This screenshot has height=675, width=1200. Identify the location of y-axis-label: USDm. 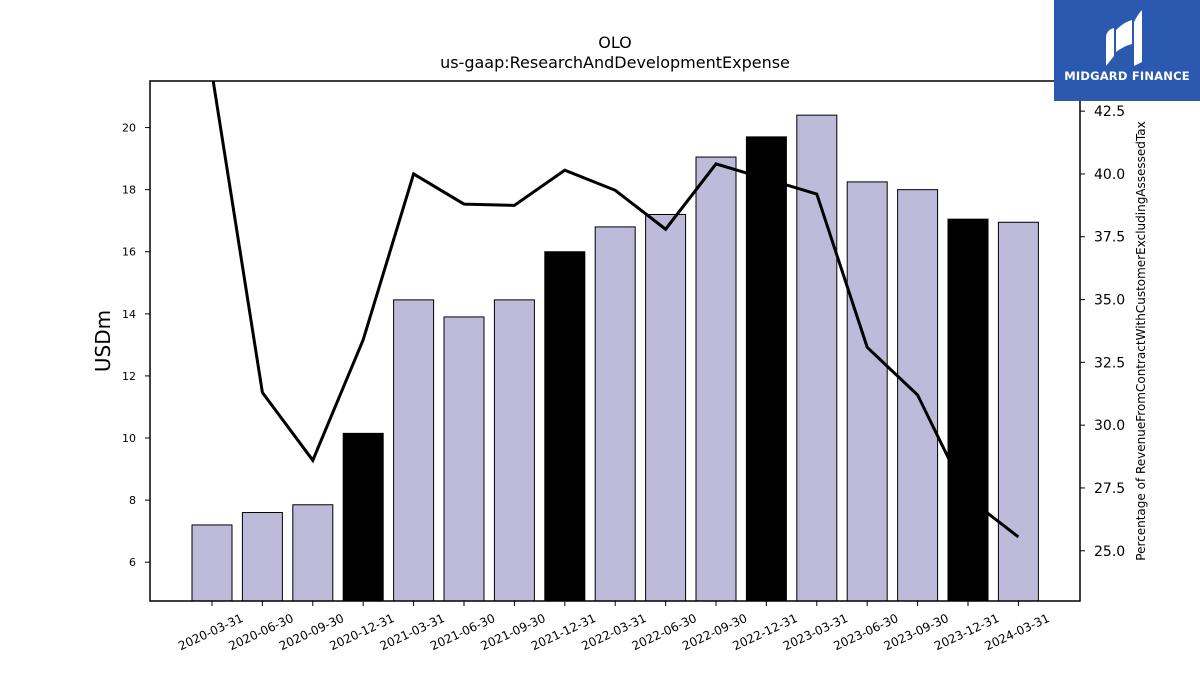
(103, 341).